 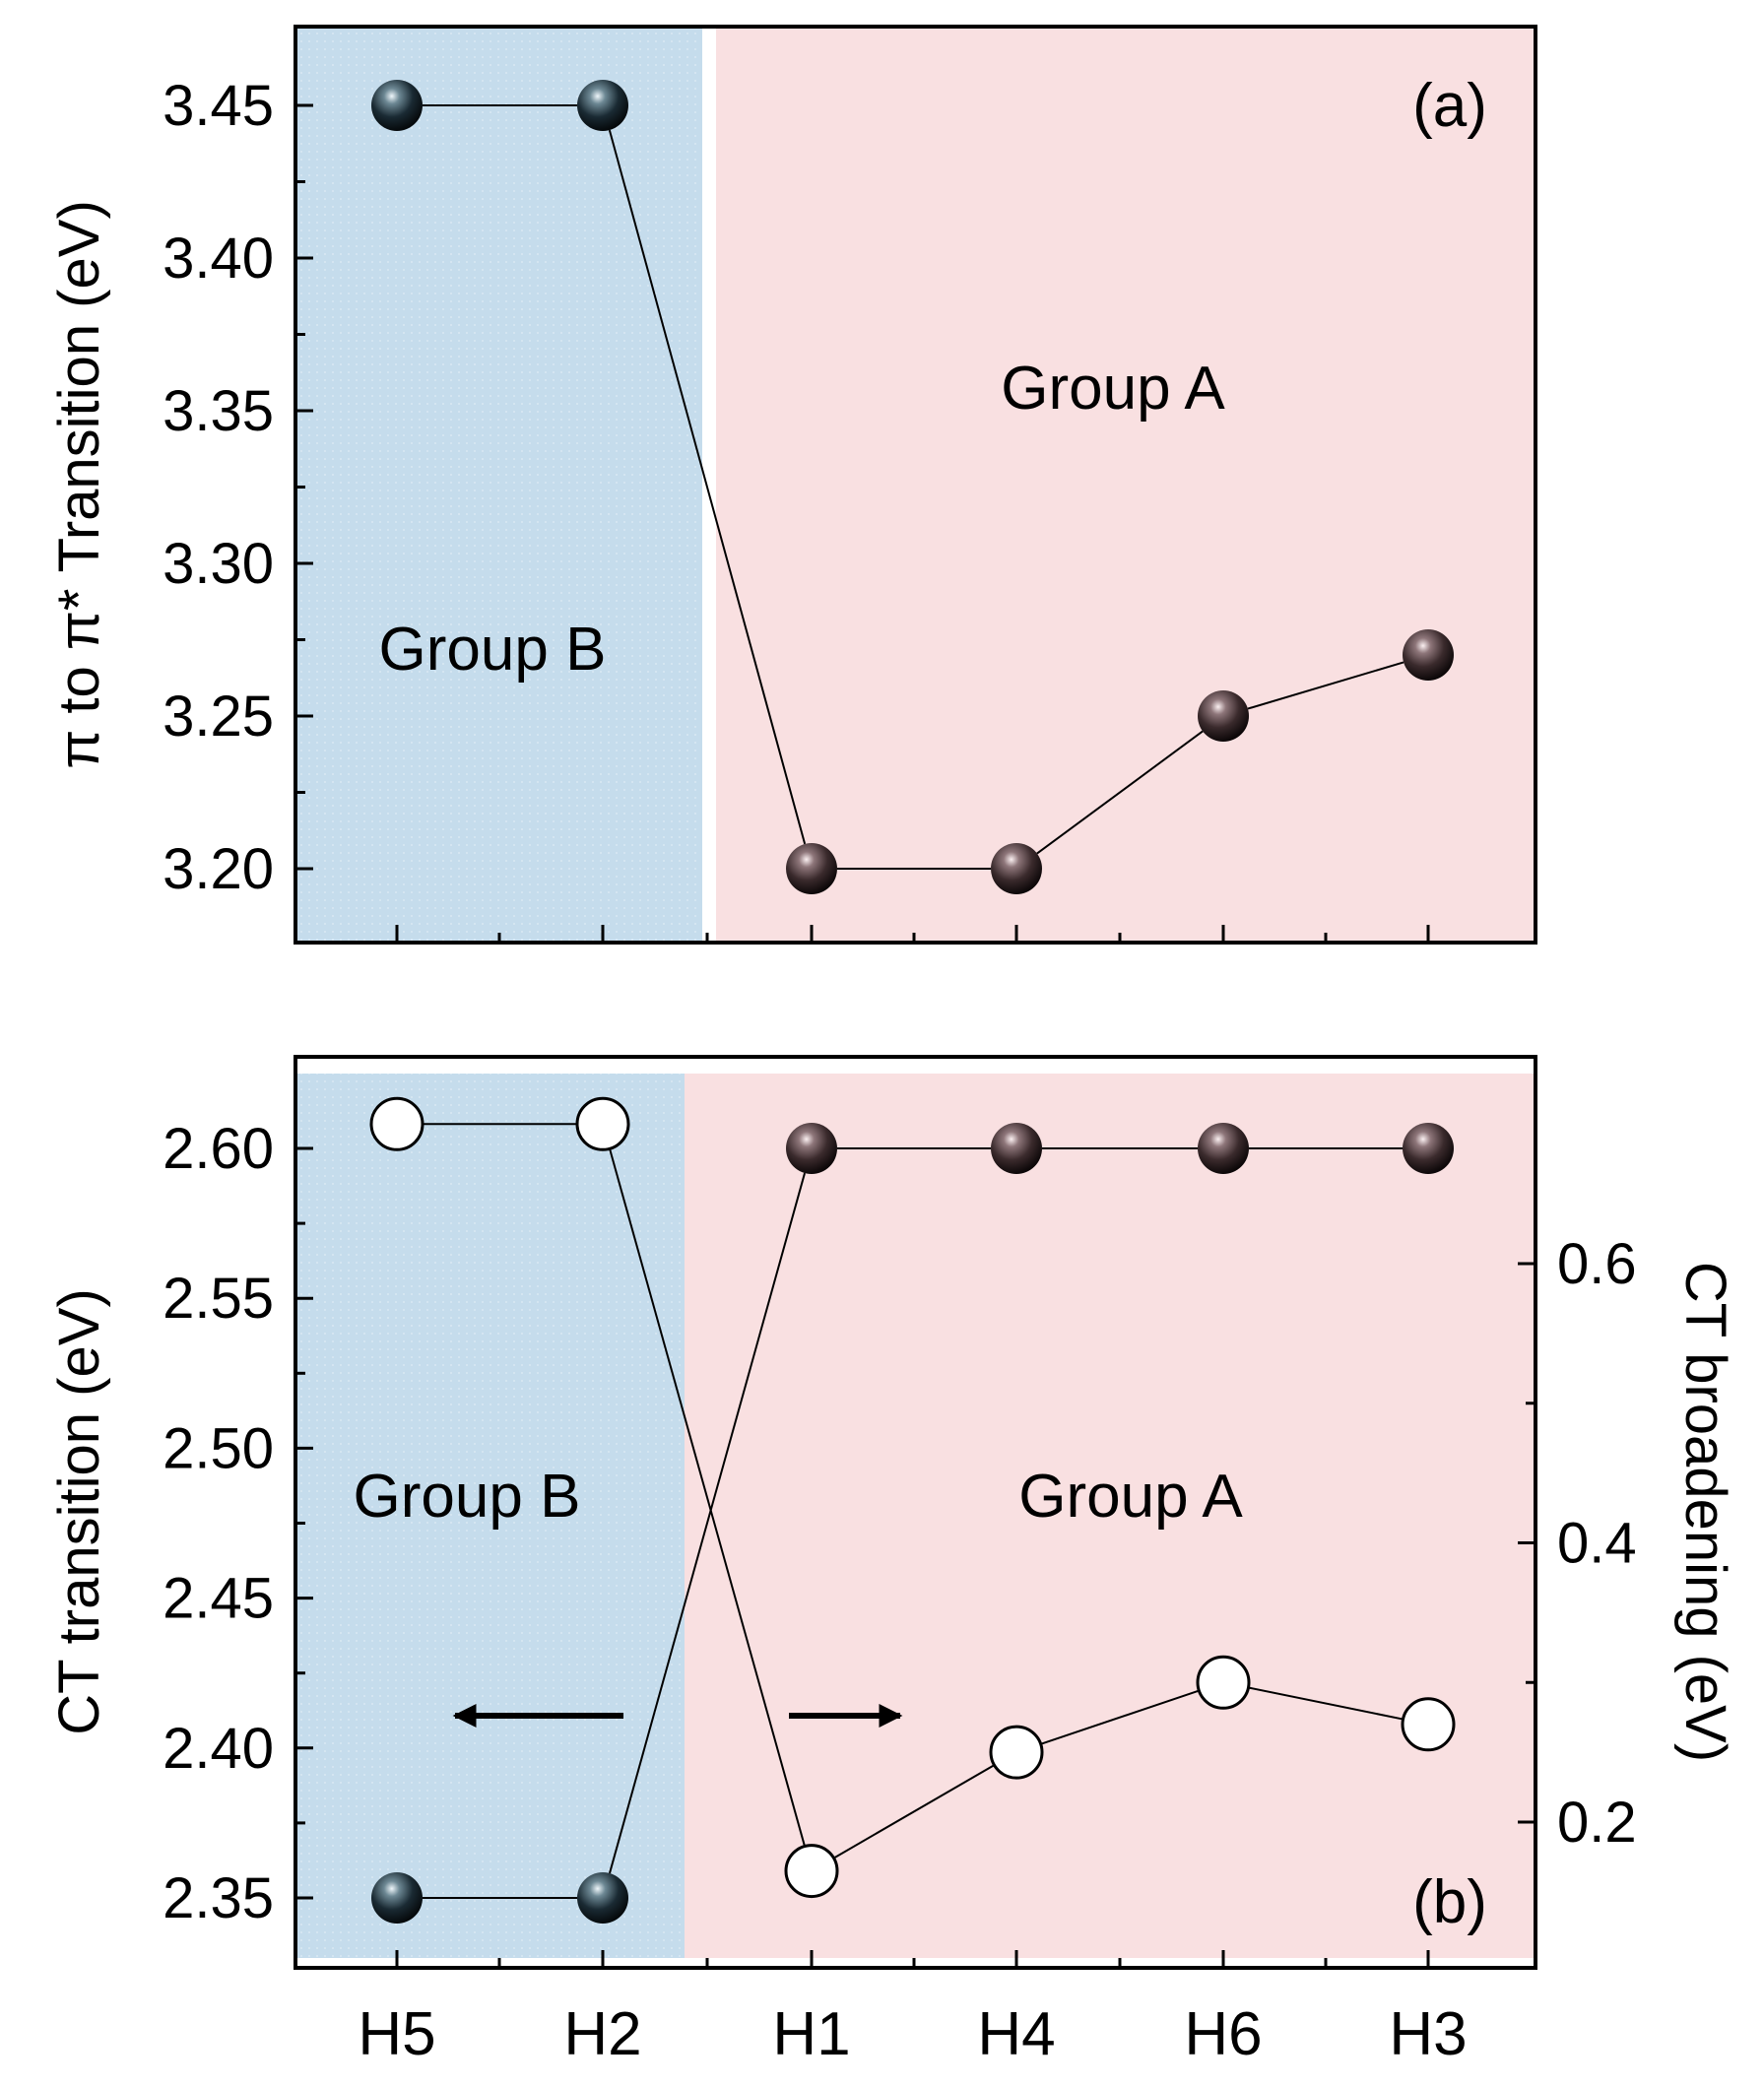 I want to click on y-axis-ticks: 3.20 3.25 3.30 3.35 3.40 3.45, so click(x=238, y=487).